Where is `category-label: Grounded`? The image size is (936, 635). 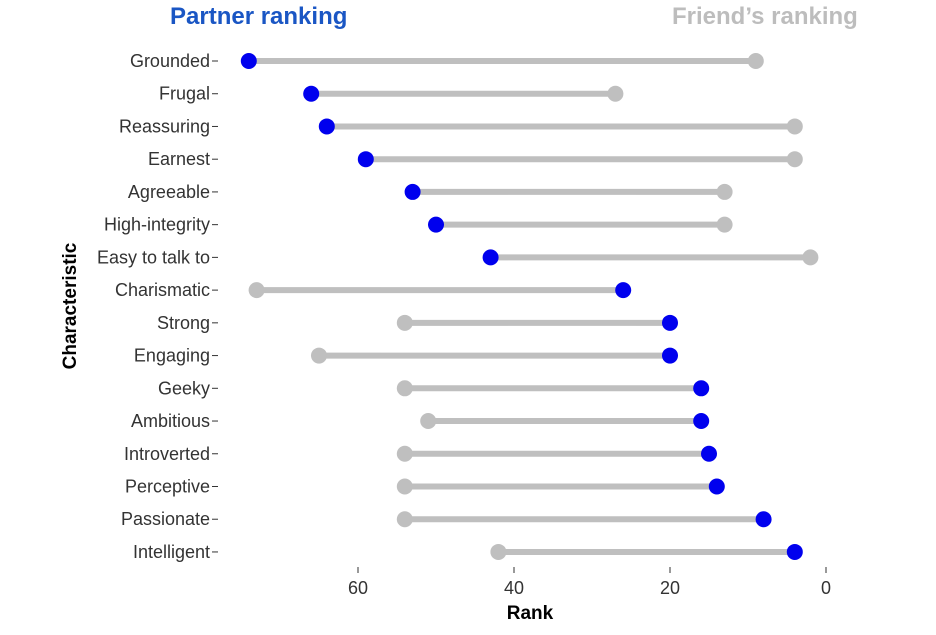 category-label: Grounded is located at coordinates (170, 61).